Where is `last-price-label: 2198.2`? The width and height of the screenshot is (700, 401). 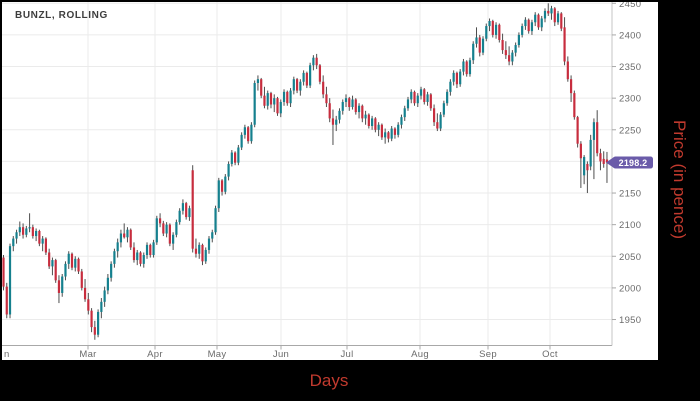
last-price-label: 2198.2 is located at coordinates (633, 163).